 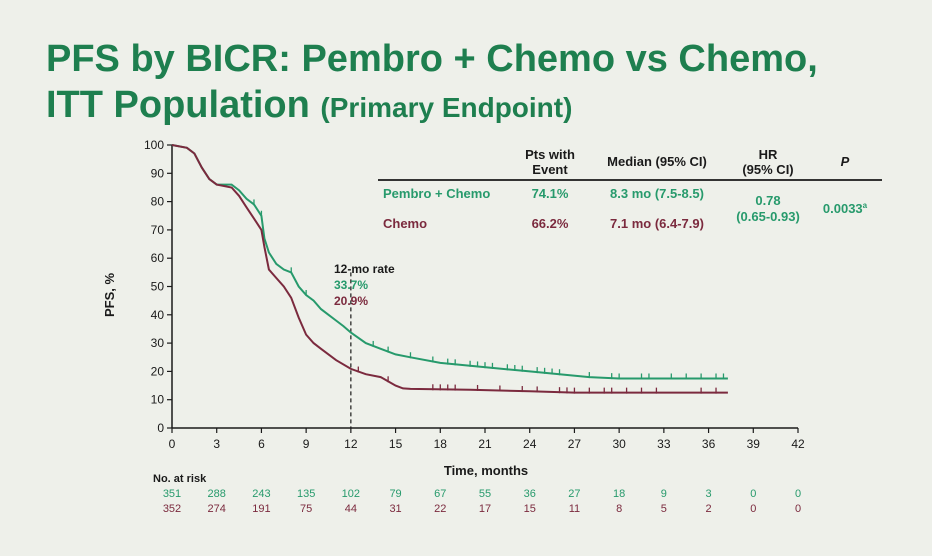 I want to click on risk-count-pembro: 243, so click(x=261, y=494).